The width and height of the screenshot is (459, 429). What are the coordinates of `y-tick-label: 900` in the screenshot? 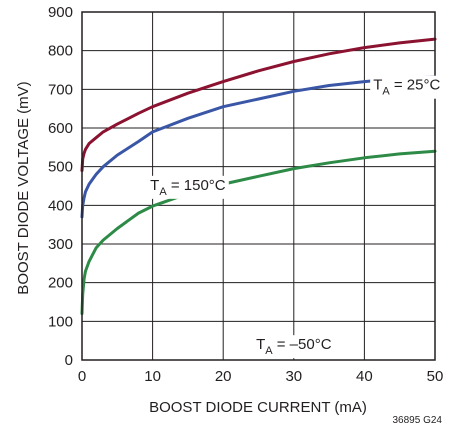 It's located at (60, 12).